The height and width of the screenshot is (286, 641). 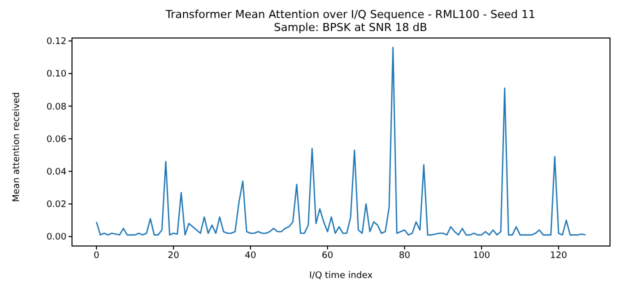 I want to click on x-tick-label: 80, so click(x=404, y=255).